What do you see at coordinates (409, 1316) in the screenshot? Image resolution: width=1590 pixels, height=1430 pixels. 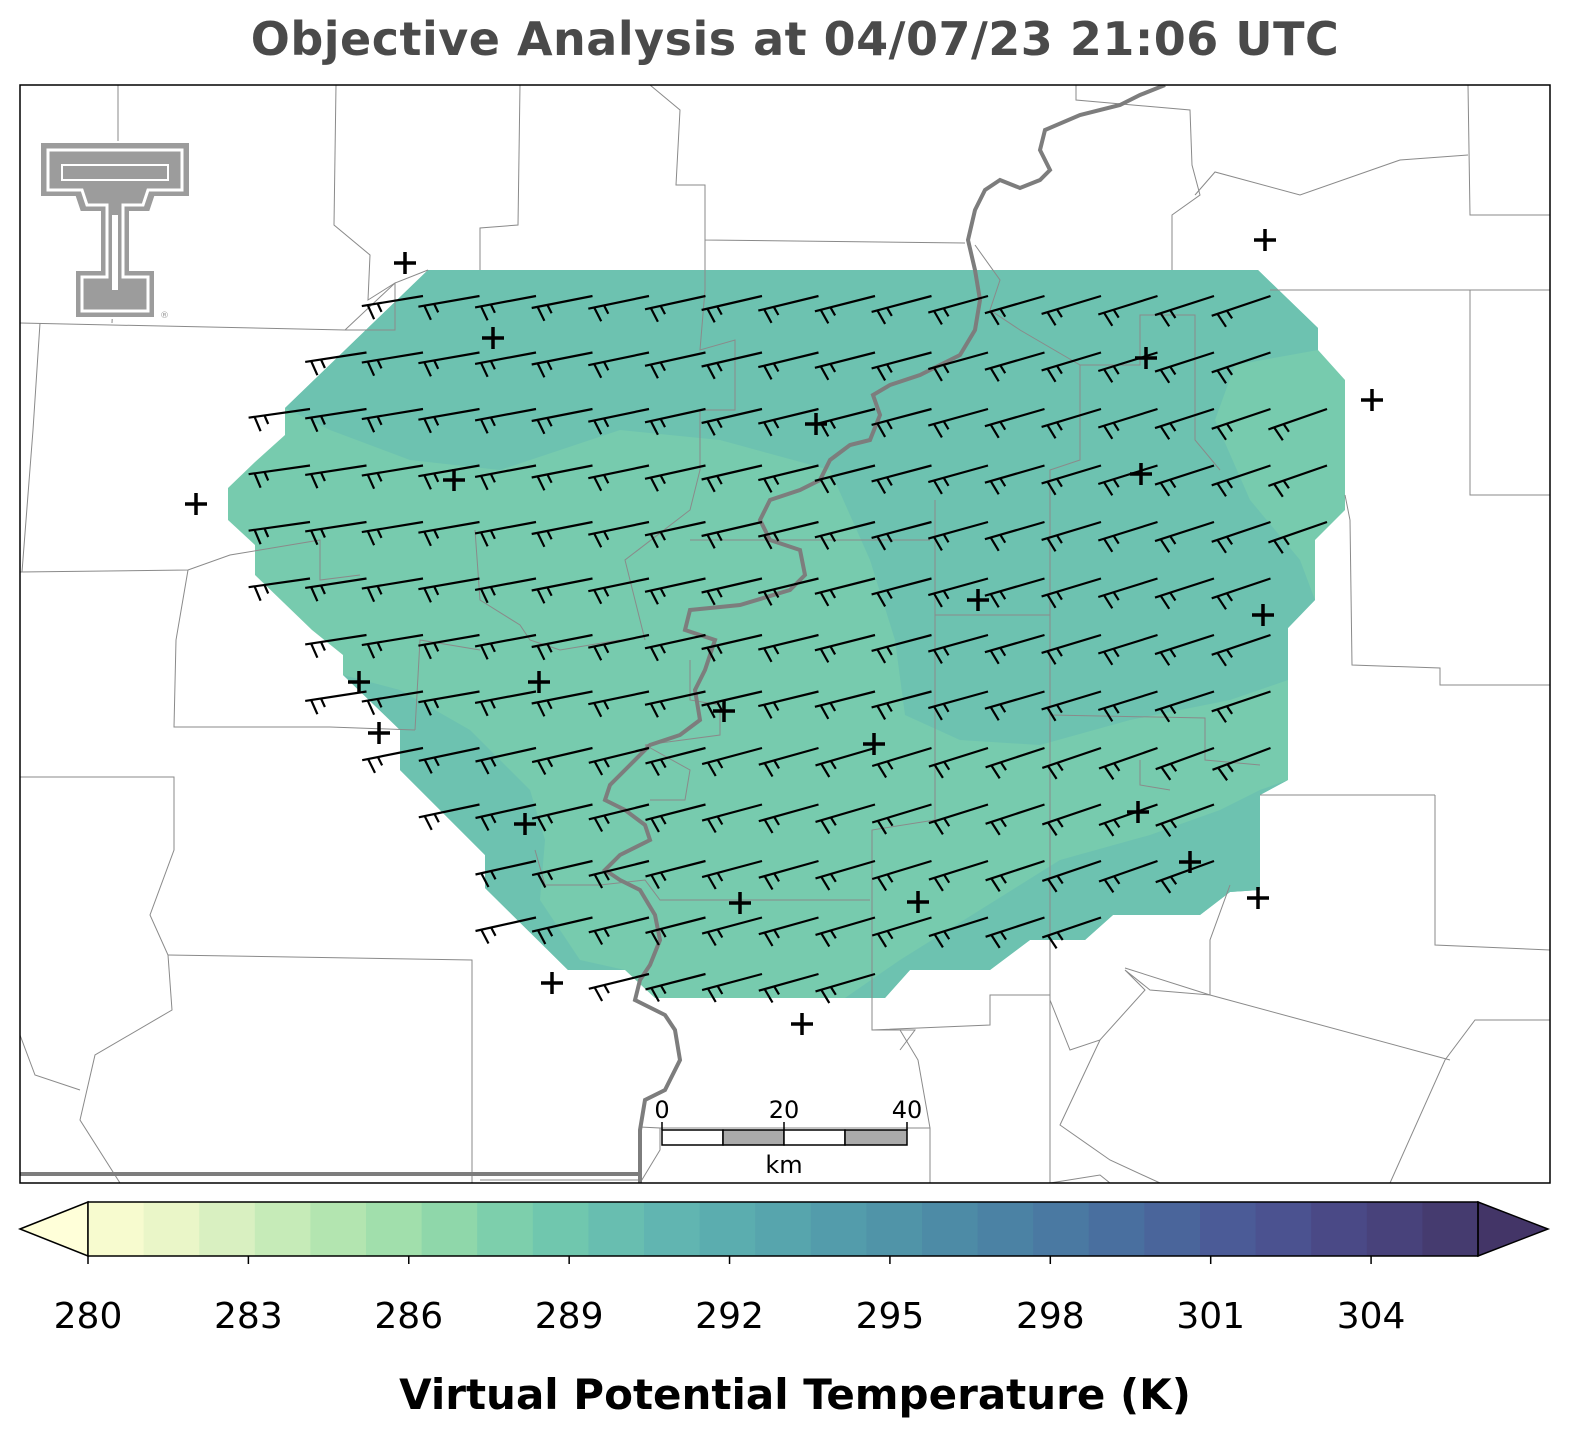 I see `colorbar-tick-label: 286` at bounding box center [409, 1316].